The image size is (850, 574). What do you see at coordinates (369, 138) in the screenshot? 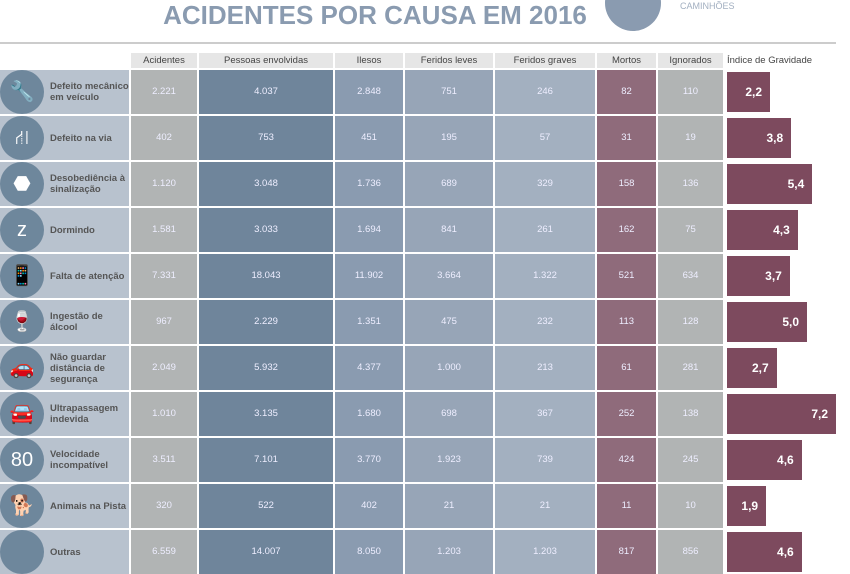
I see `table-cell: 451` at bounding box center [369, 138].